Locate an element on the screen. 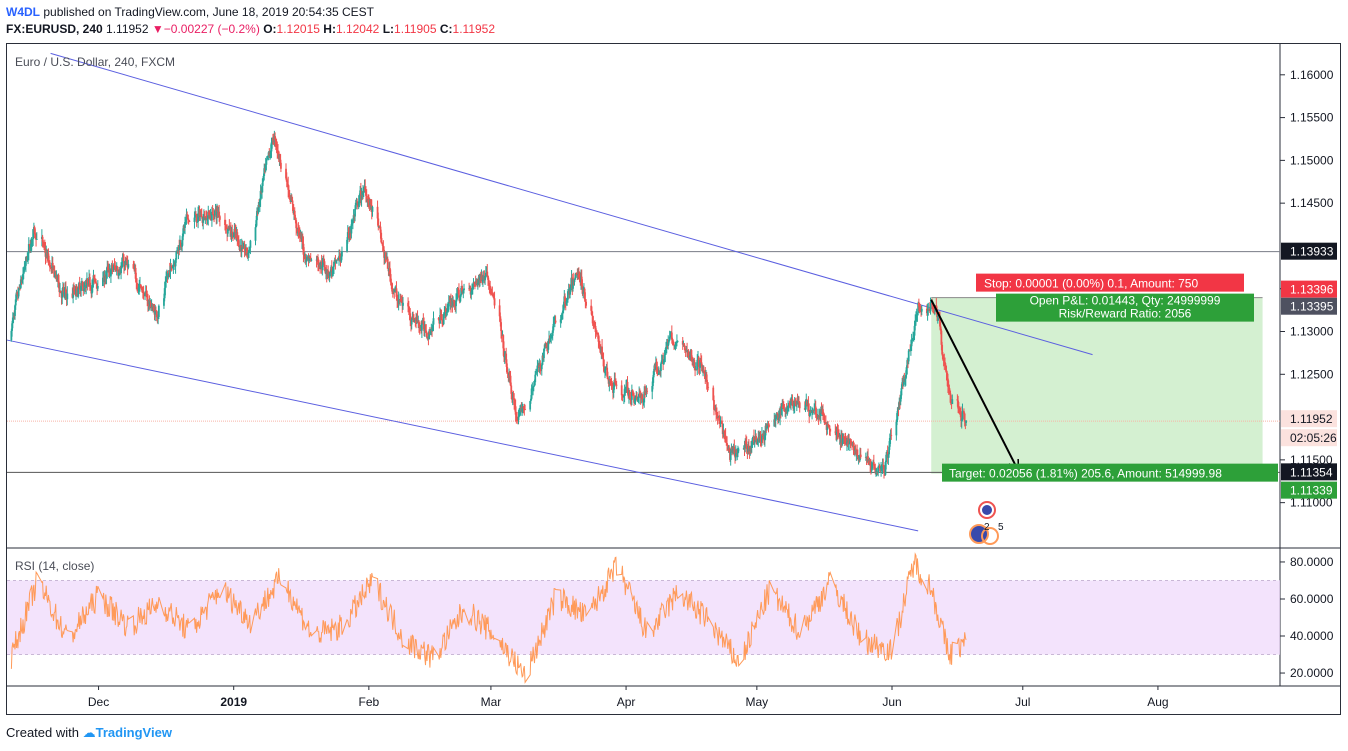 The image size is (1348, 751). profit-zone is located at coordinates (1097, 385).